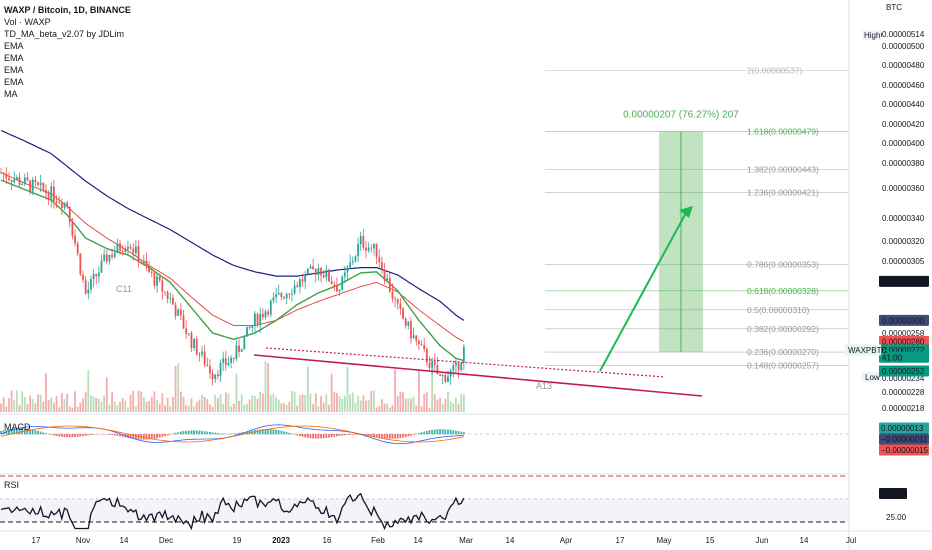 The height and width of the screenshot is (550, 932). I want to click on time-tick: Apr, so click(566, 540).